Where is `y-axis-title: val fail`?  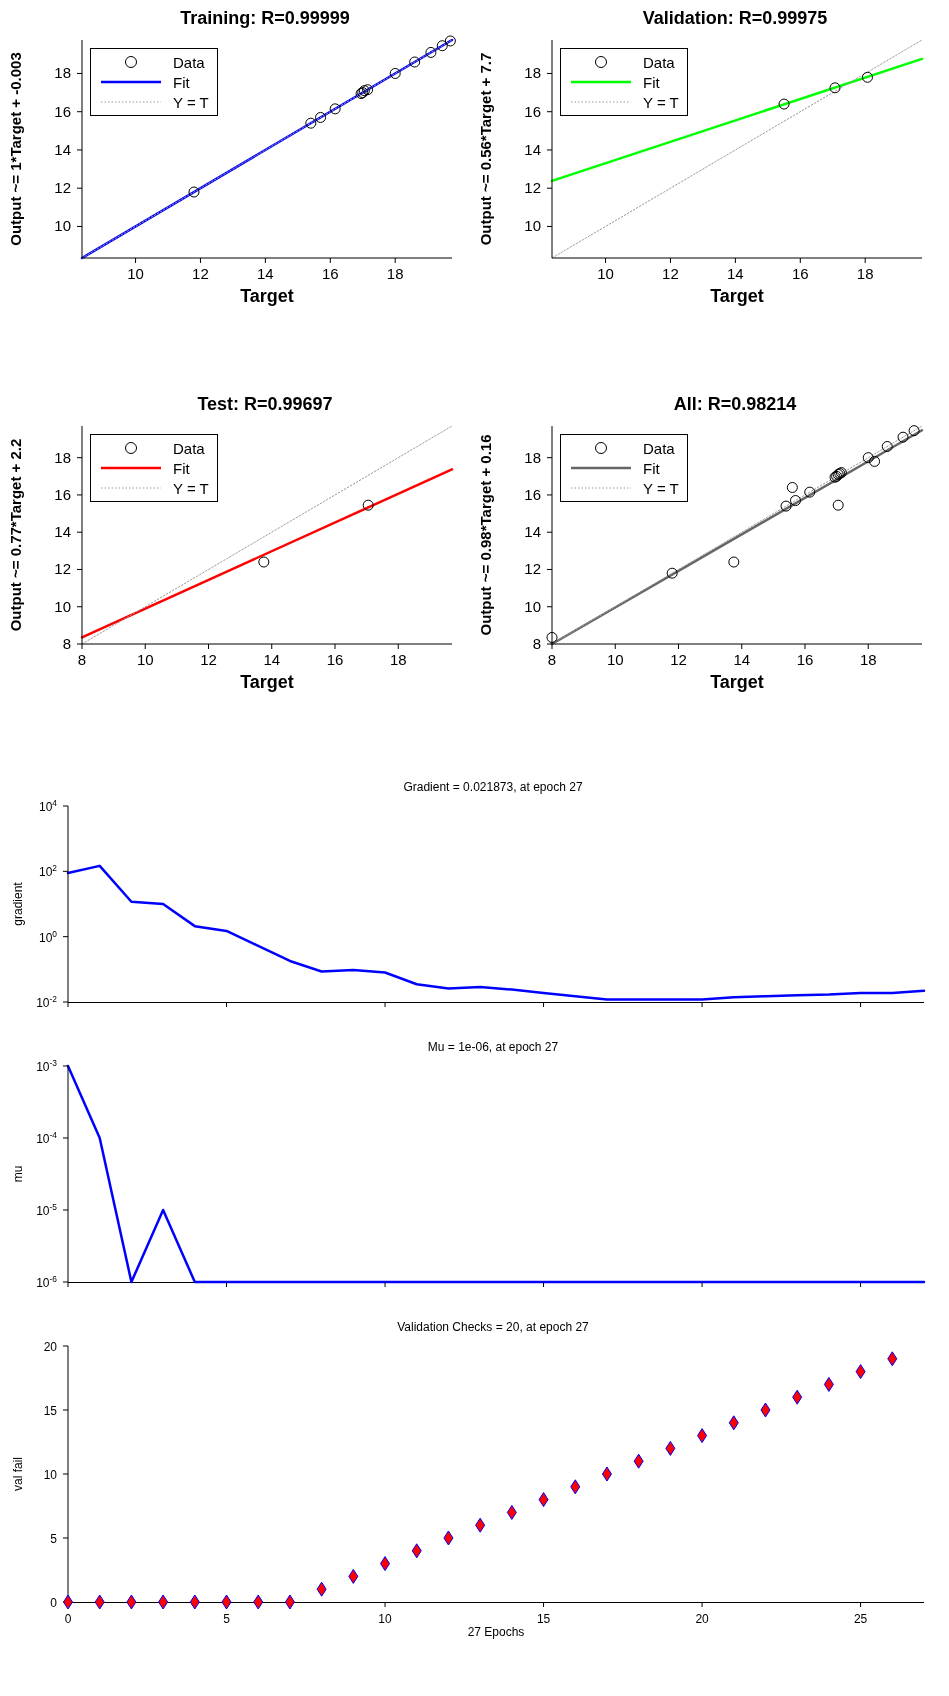 y-axis-title: val fail is located at coordinates (18, 1474).